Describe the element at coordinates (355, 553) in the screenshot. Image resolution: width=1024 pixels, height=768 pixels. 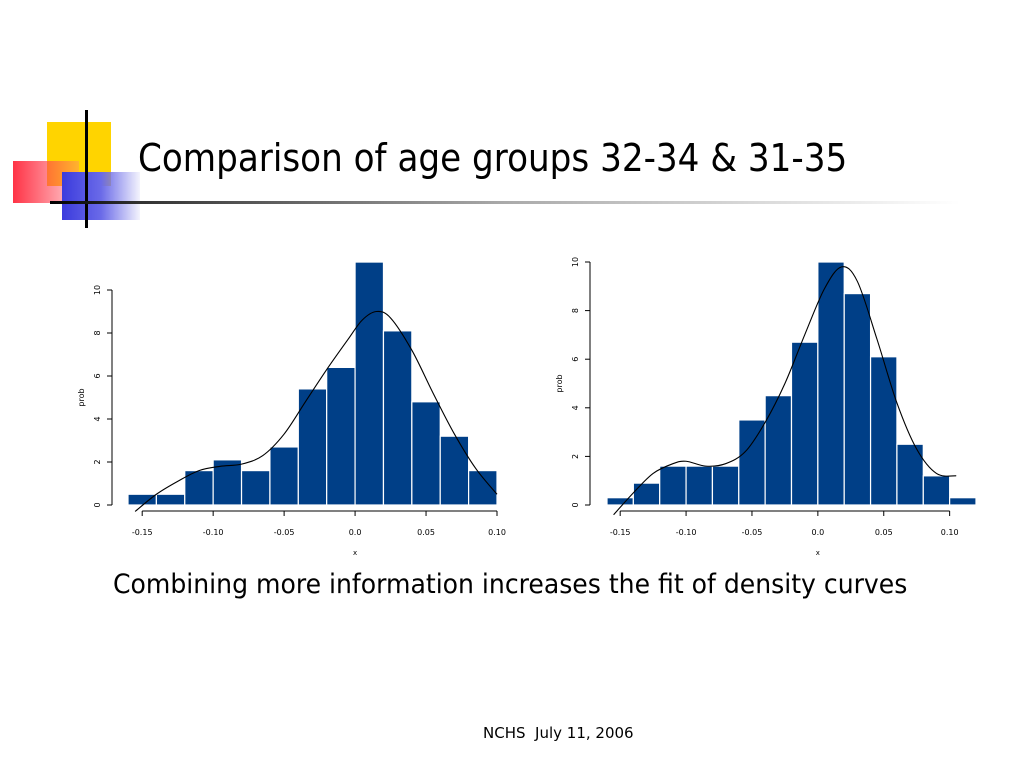
I see `left-x-axis-label: x` at that location.